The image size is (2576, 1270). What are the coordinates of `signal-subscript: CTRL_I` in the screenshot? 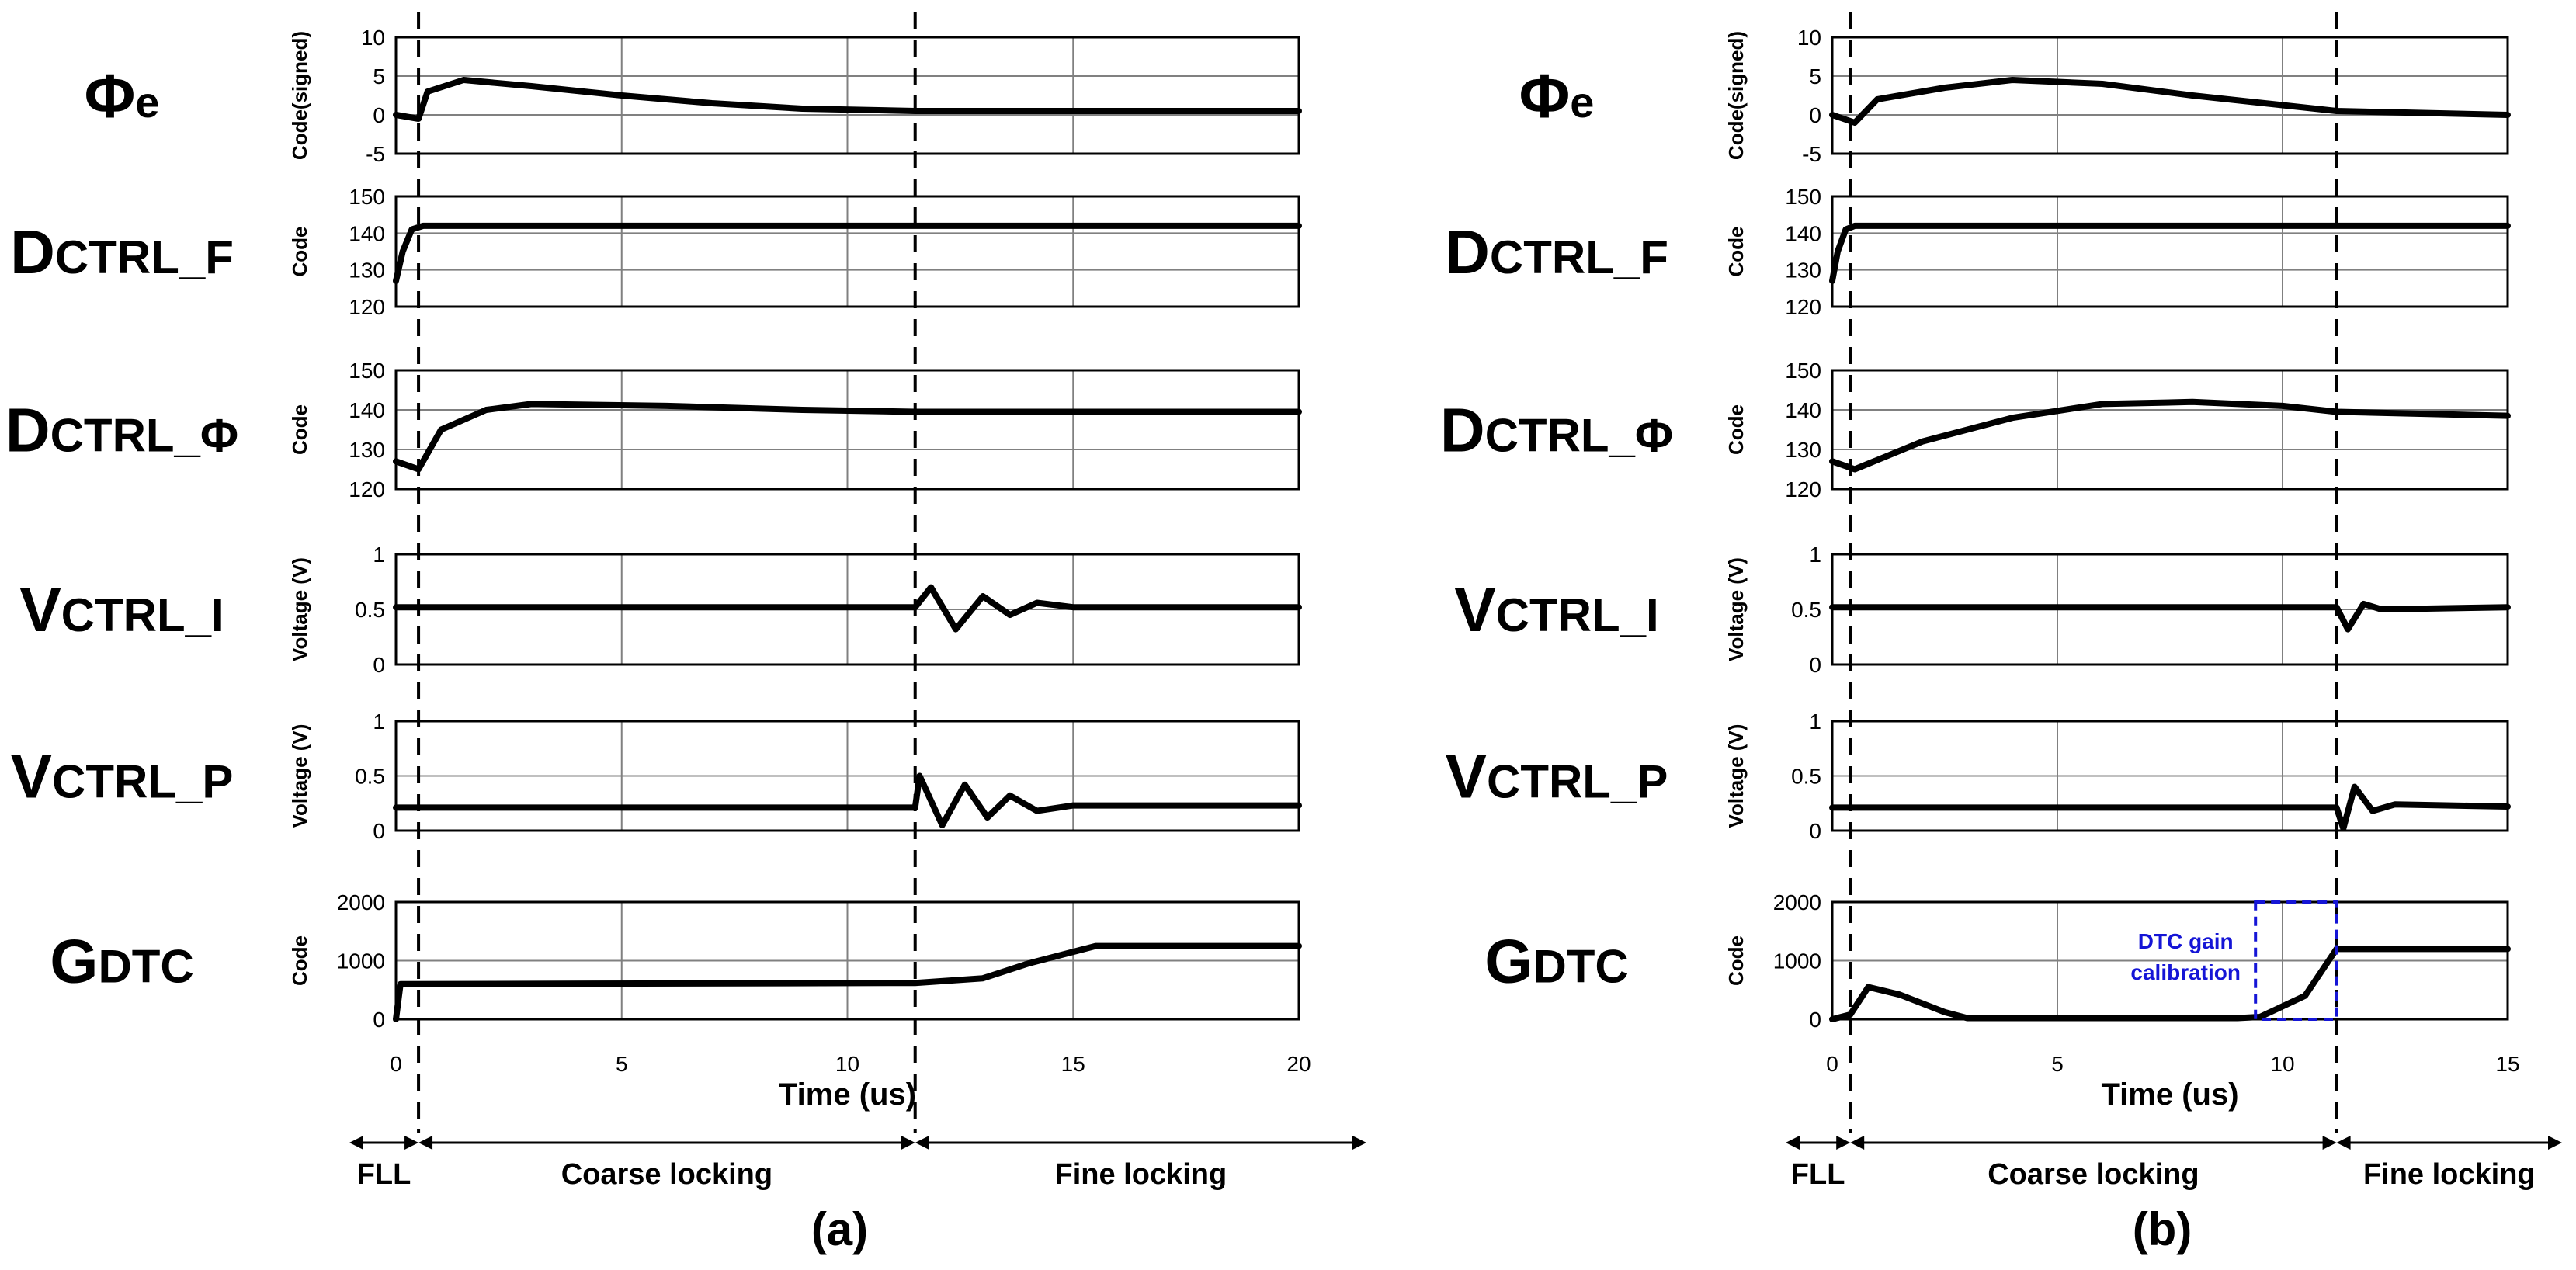 It's located at (1577, 615).